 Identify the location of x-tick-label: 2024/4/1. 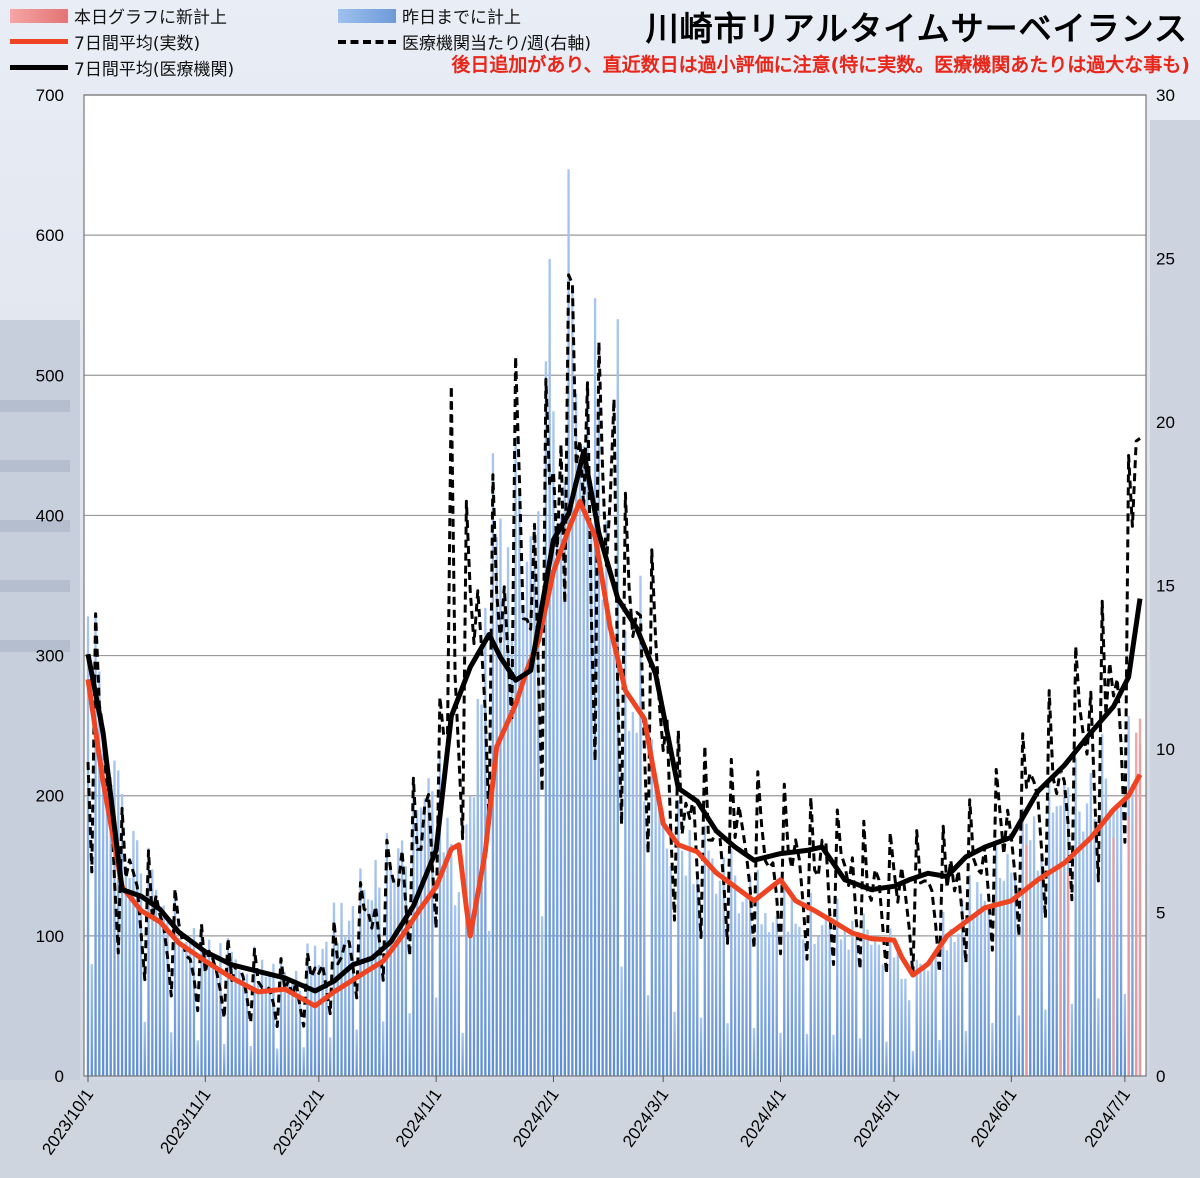
(763, 1117).